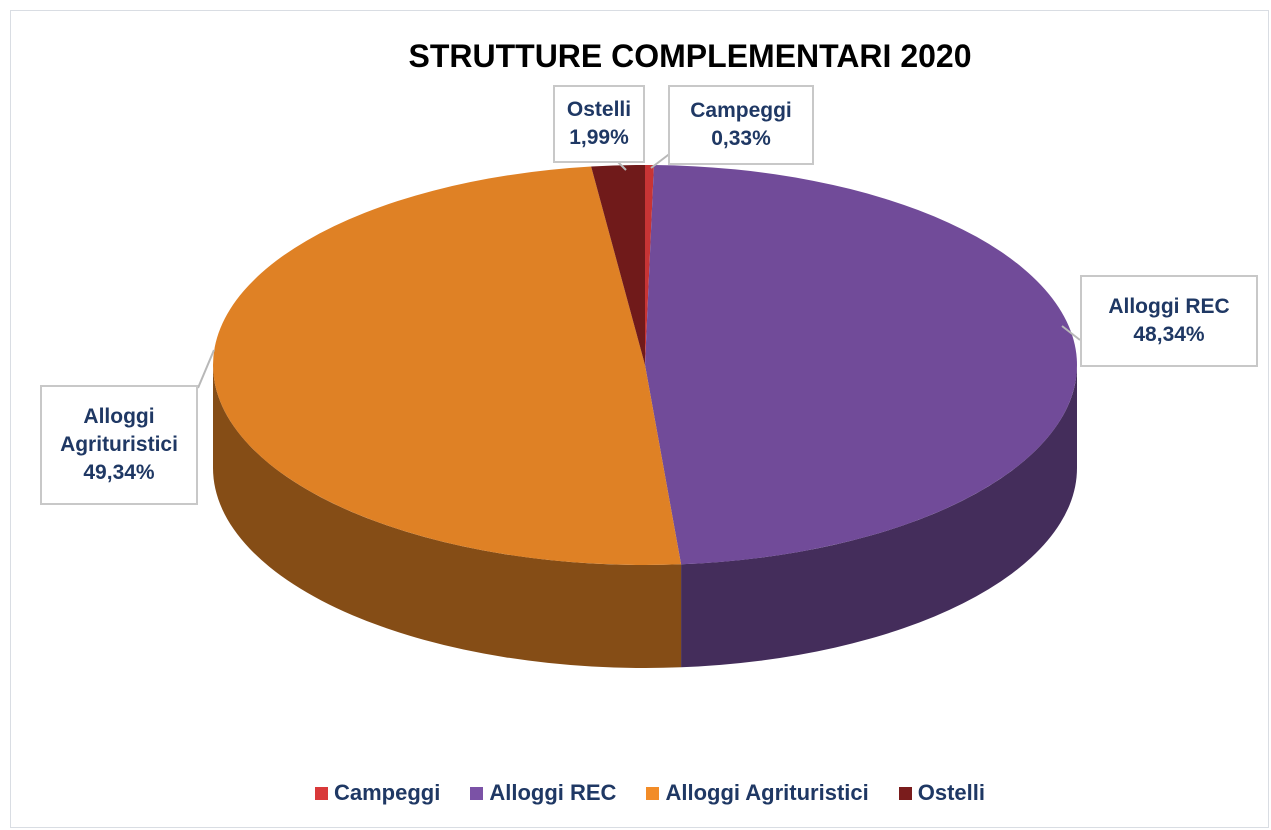 The width and height of the screenshot is (1271, 830). I want to click on label-category: Campeggi, so click(741, 110).